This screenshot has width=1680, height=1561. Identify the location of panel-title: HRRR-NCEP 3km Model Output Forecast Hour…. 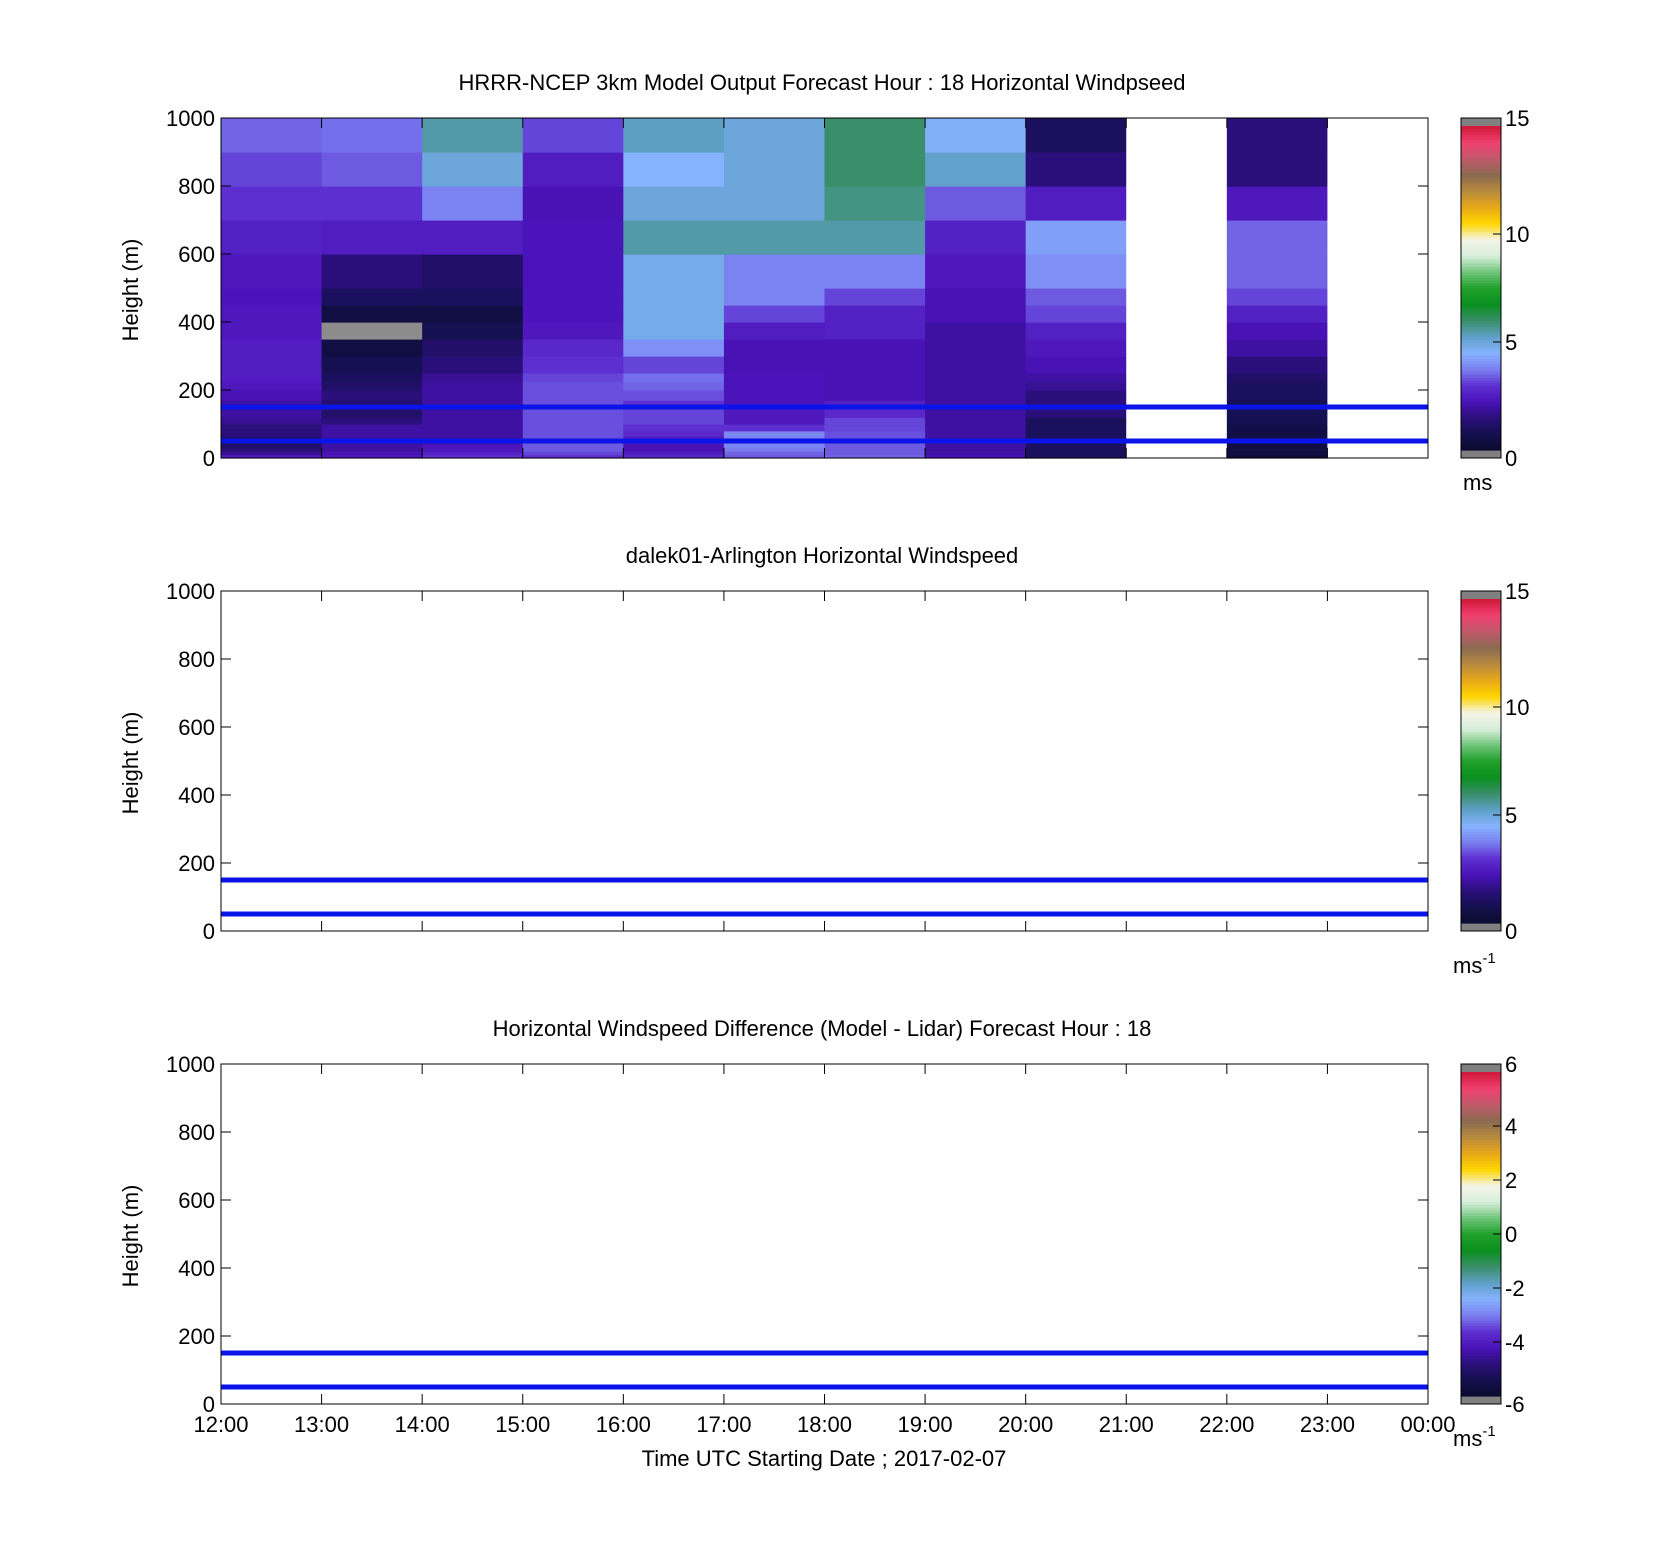
(821, 82).